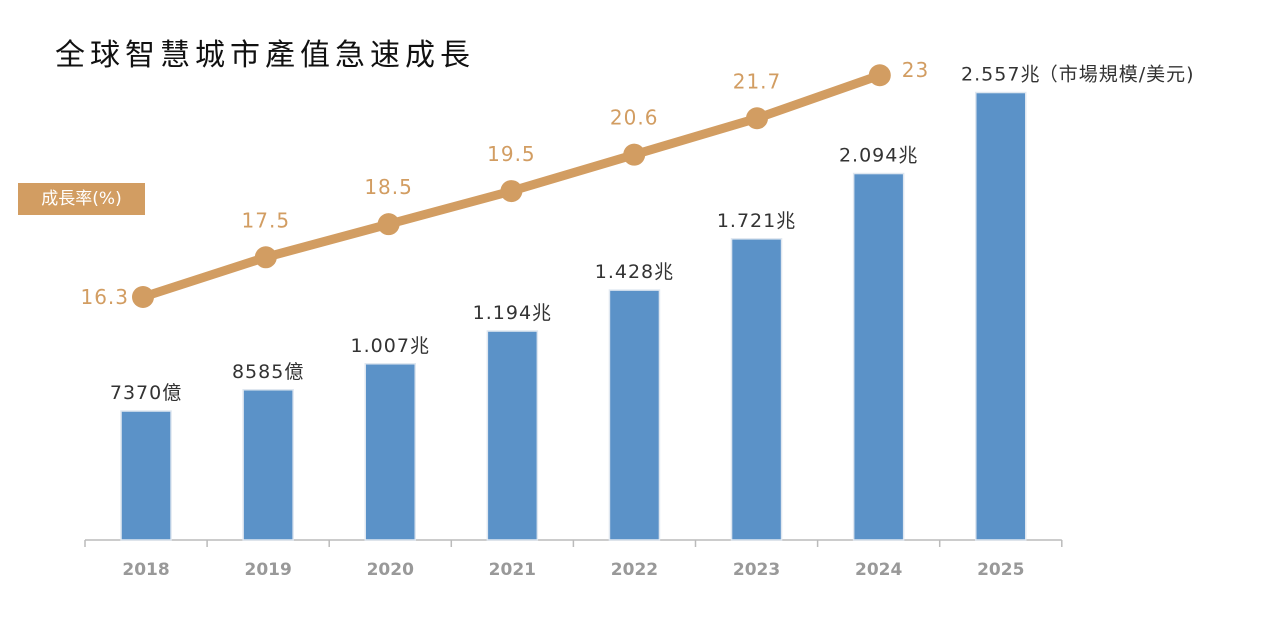 The width and height of the screenshot is (1270, 622). Describe the element at coordinates (757, 81) in the screenshot. I see `line-label-2023: 21.7` at that location.